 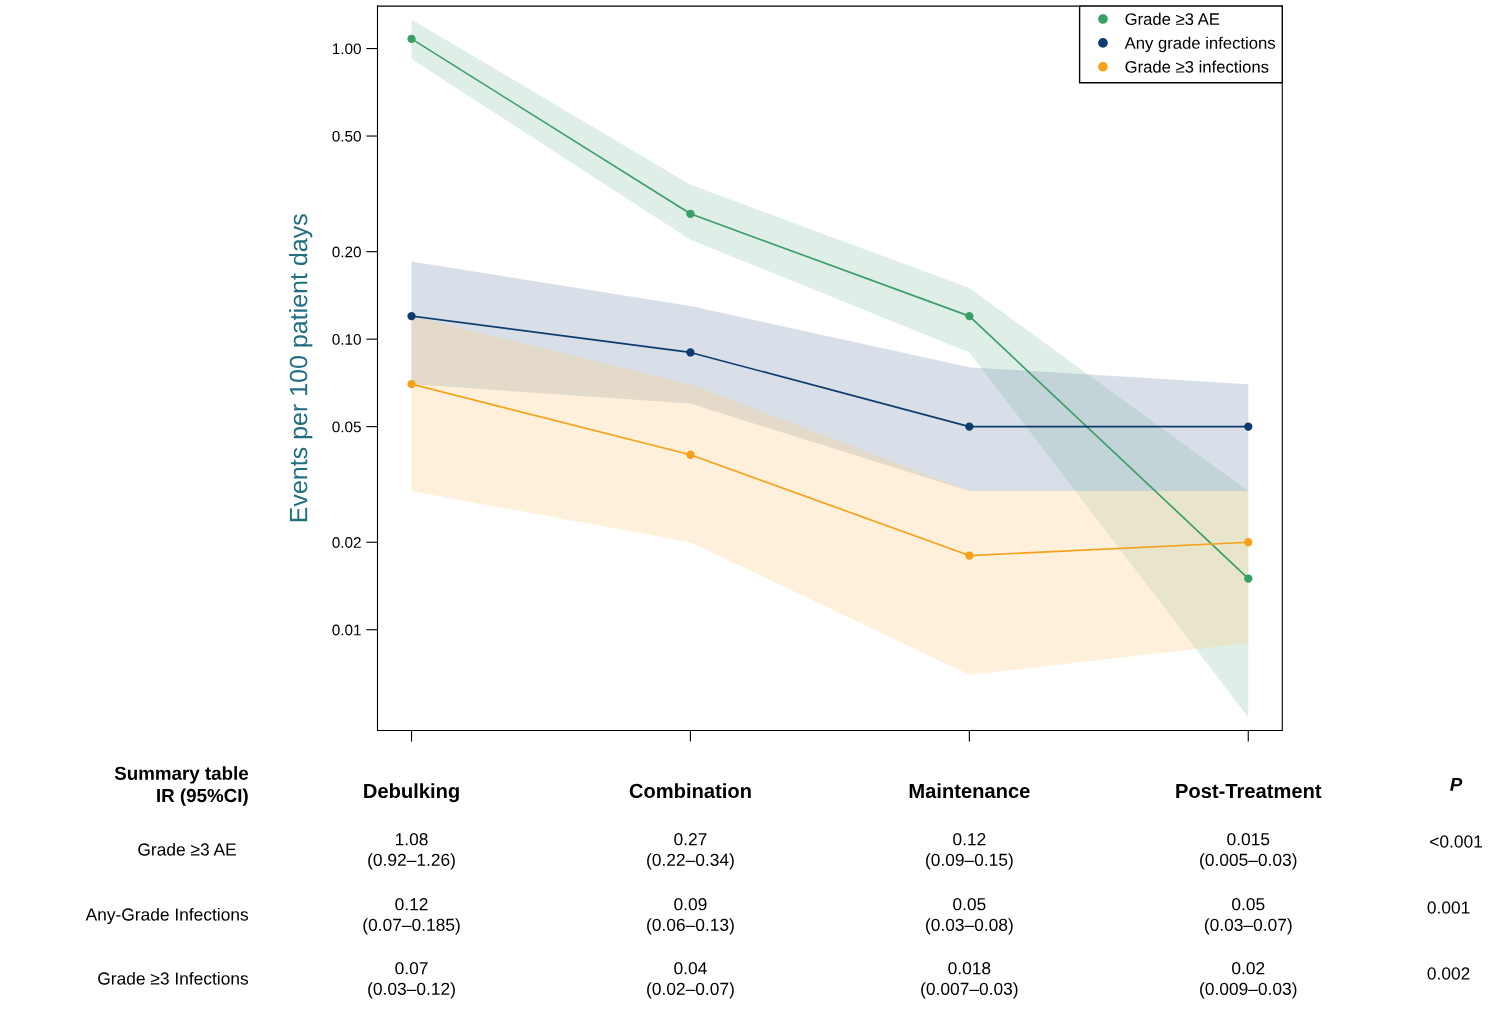 I want to click on text: Grade ≥3 AE, so click(x=187, y=849).